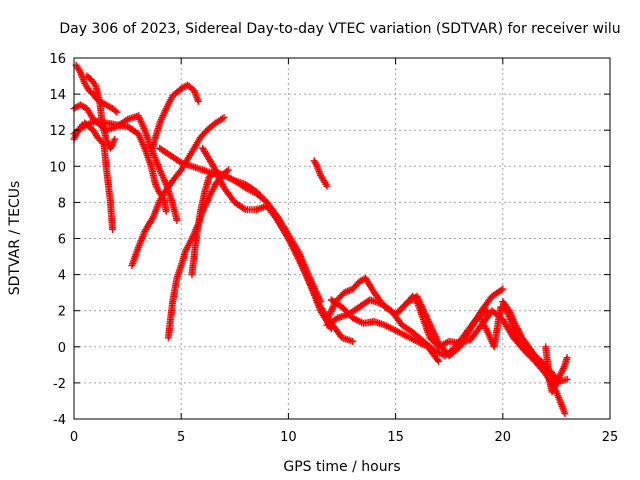 The height and width of the screenshot is (480, 640). What do you see at coordinates (15, 238) in the screenshot?
I see `y-axis-title: SDTVAR / TECUs` at bounding box center [15, 238].